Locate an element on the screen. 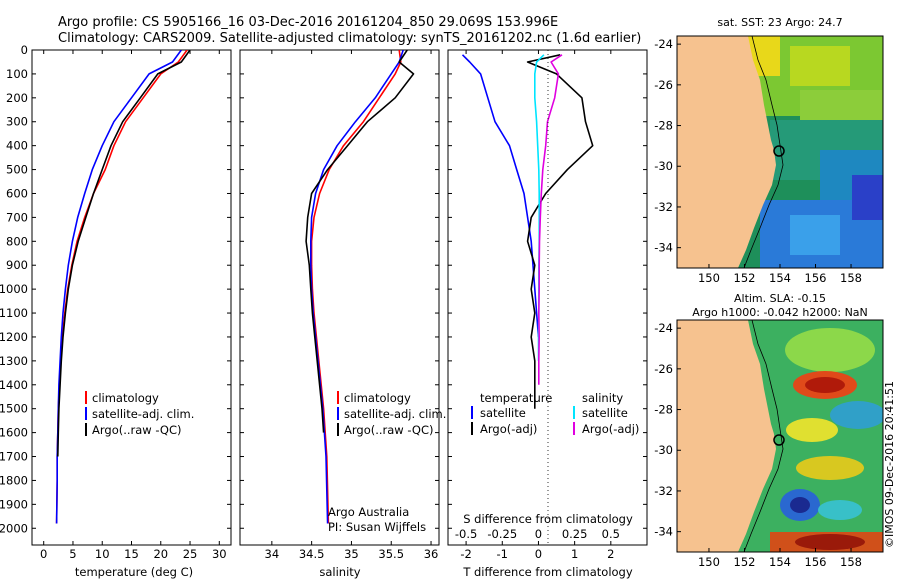 This screenshot has width=900, height=580. s-tick-label: 0.25 is located at coordinates (575, 534).